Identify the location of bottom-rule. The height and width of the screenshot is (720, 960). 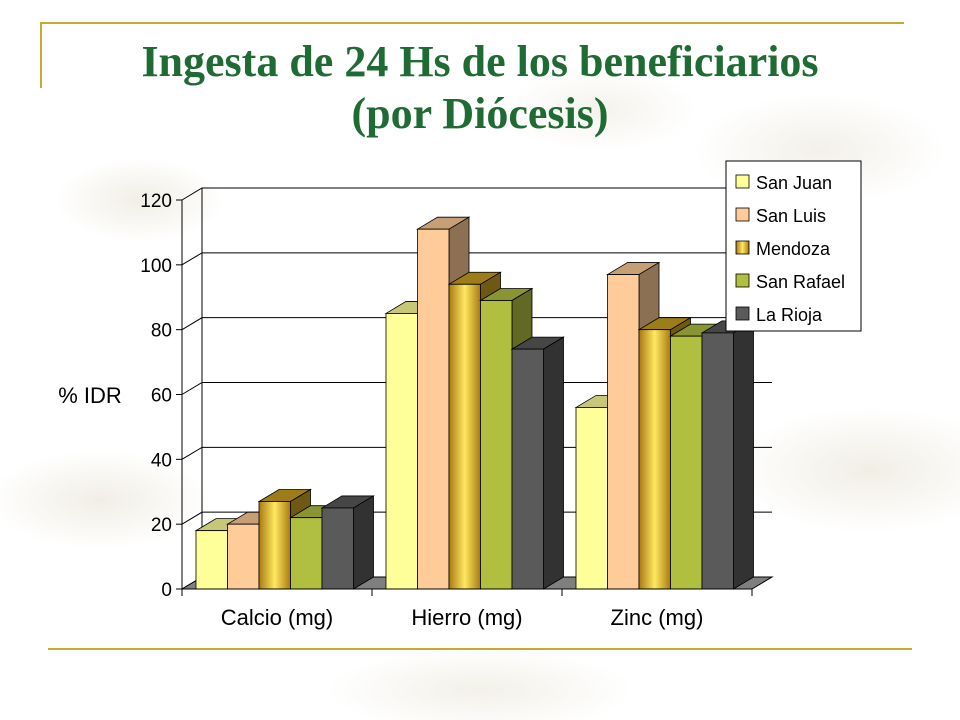
(480, 649).